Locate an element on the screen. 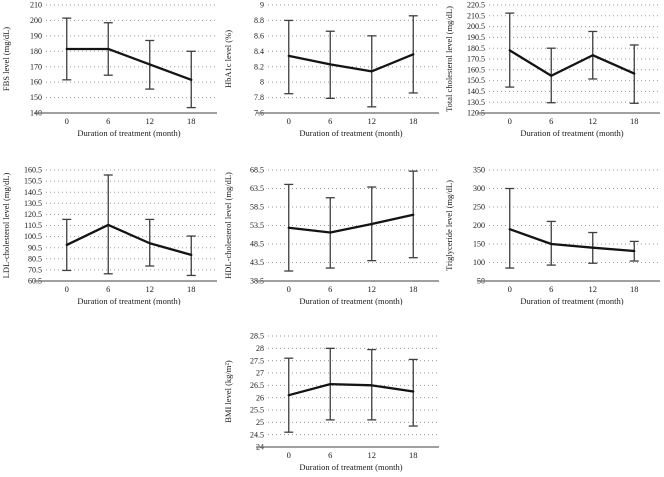  y-tick-label: 28 is located at coordinates (260, 348).